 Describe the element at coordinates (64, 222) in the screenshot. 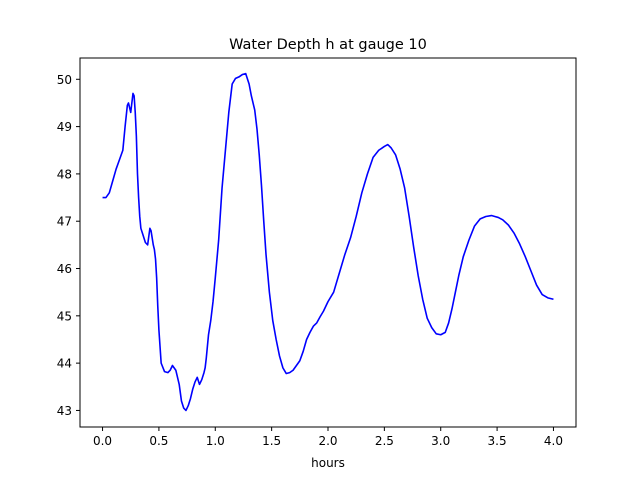

I see `y-tick-label: 47` at that location.